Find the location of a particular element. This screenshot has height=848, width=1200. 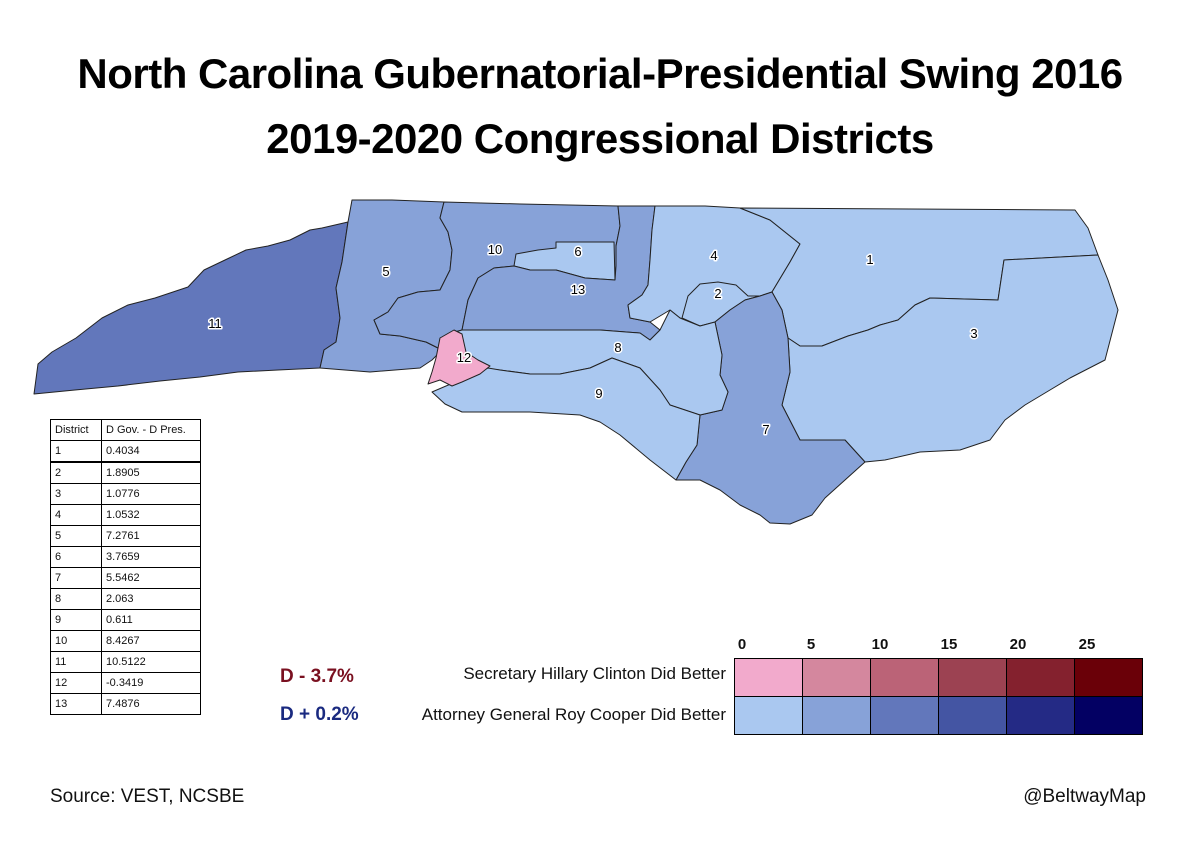

table-header-row: District D Gov. - D Pres. is located at coordinates (125, 430).